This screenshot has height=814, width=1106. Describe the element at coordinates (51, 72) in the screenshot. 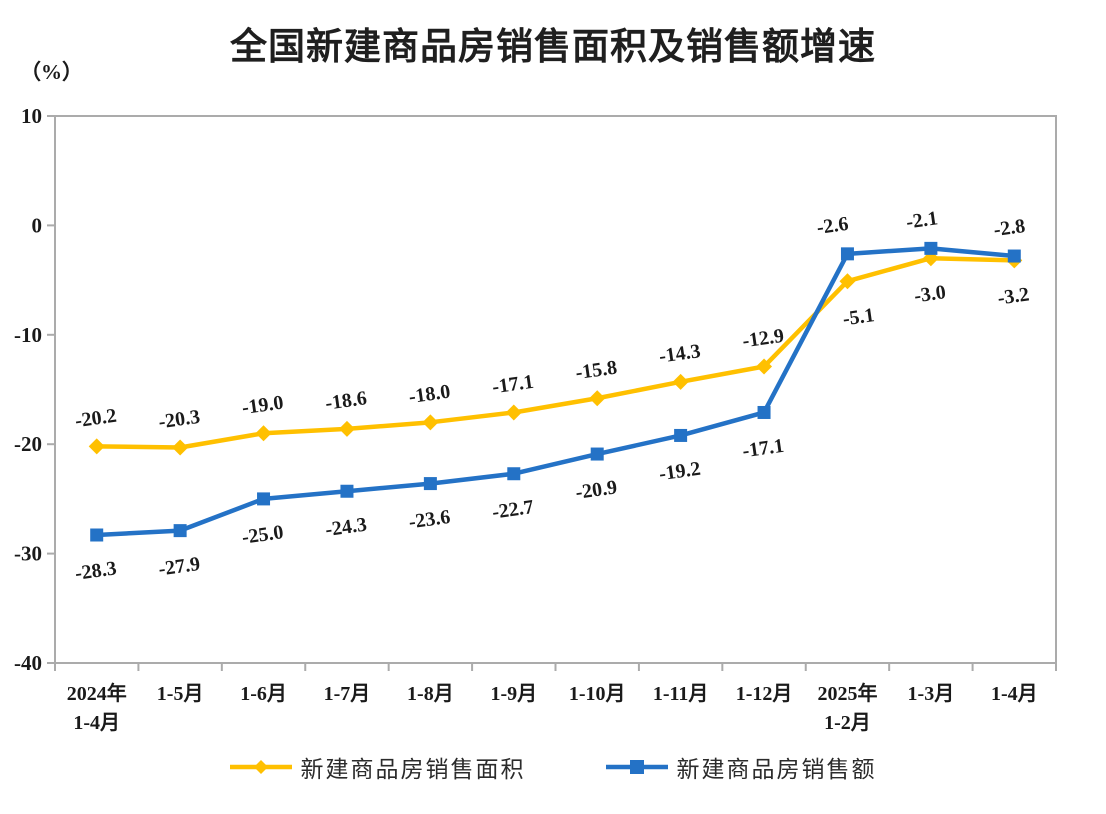

I see `y-axis-unit-label: （%）` at that location.